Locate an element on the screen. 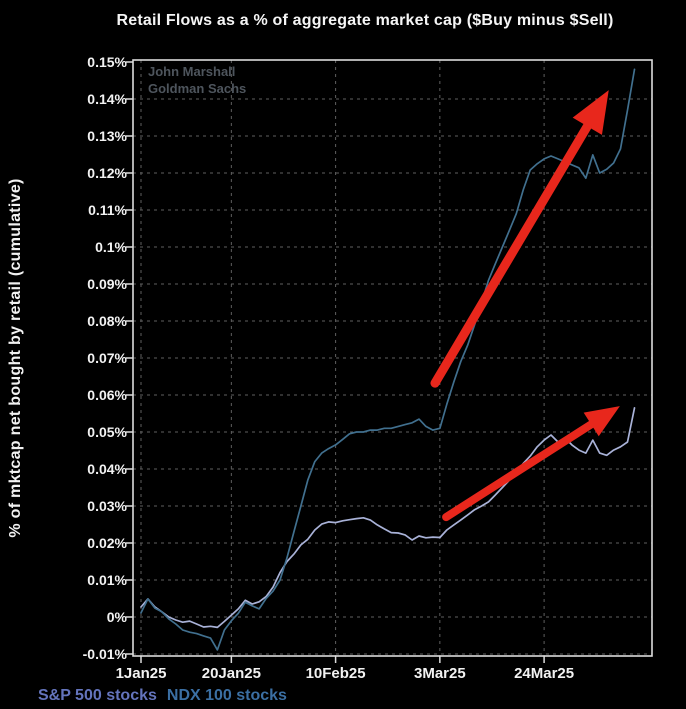 The height and width of the screenshot is (709, 686). upper-red-arrow-shaft is located at coordinates (512, 253).